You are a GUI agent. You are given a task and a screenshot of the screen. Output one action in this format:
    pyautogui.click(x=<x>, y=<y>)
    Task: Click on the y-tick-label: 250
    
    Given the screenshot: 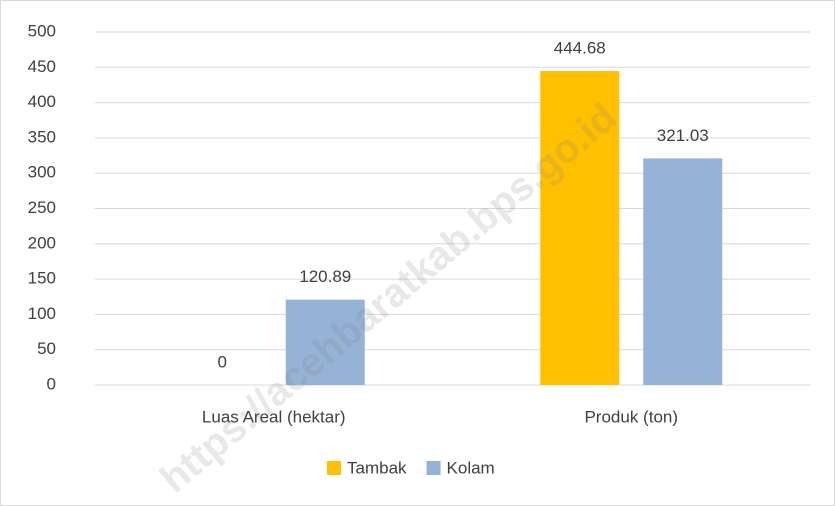 What is the action you would take?
    pyautogui.click(x=42, y=207)
    